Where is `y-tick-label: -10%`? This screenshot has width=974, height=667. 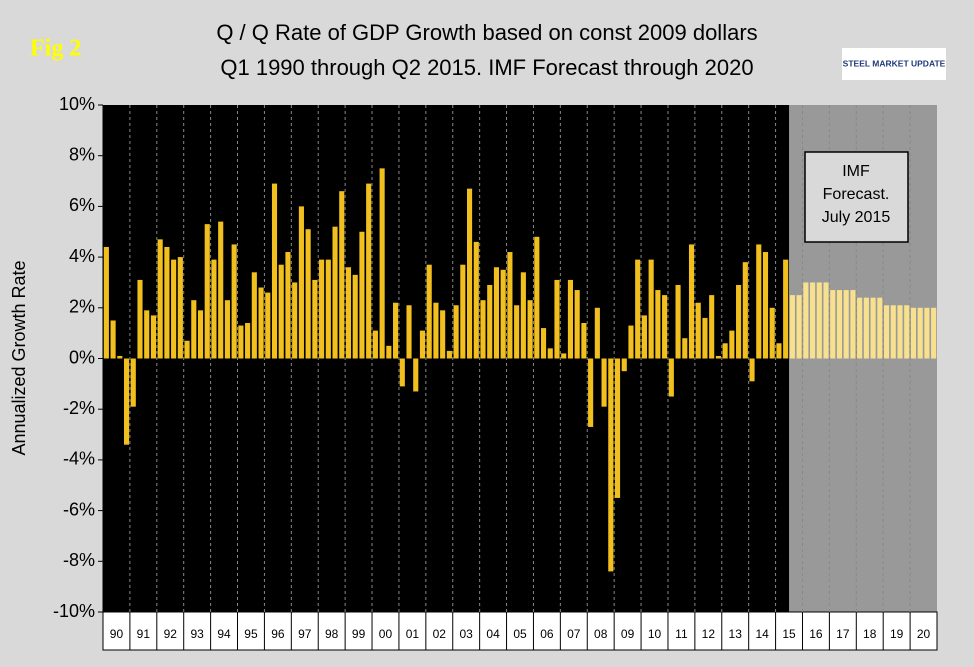 y-tick-label: -10% is located at coordinates (74, 611).